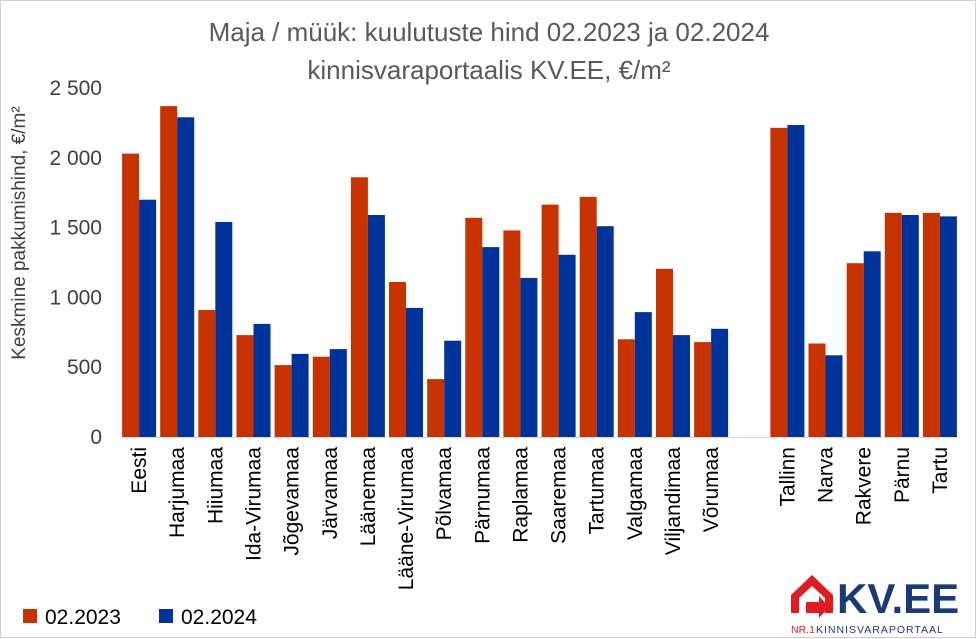 This screenshot has width=976, height=639. Describe the element at coordinates (148, 318) in the screenshot. I see `bar-eesti-02-2024` at that location.